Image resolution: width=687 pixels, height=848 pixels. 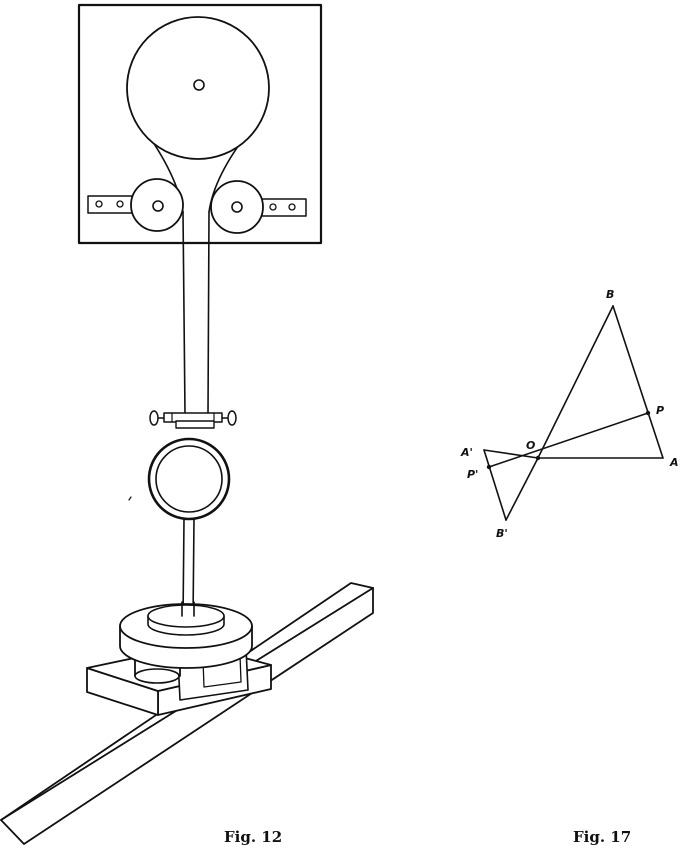 What do you see at coordinates (502, 533) in the screenshot?
I see `label-B-prime: B'` at bounding box center [502, 533].